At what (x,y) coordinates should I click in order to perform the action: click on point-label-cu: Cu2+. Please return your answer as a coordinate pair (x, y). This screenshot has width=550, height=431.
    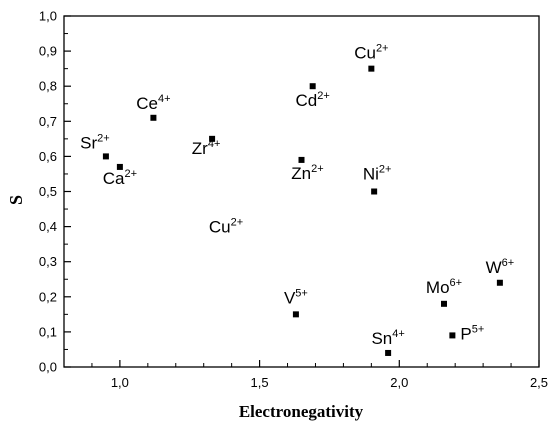
    Looking at the image, I should click on (371, 53).